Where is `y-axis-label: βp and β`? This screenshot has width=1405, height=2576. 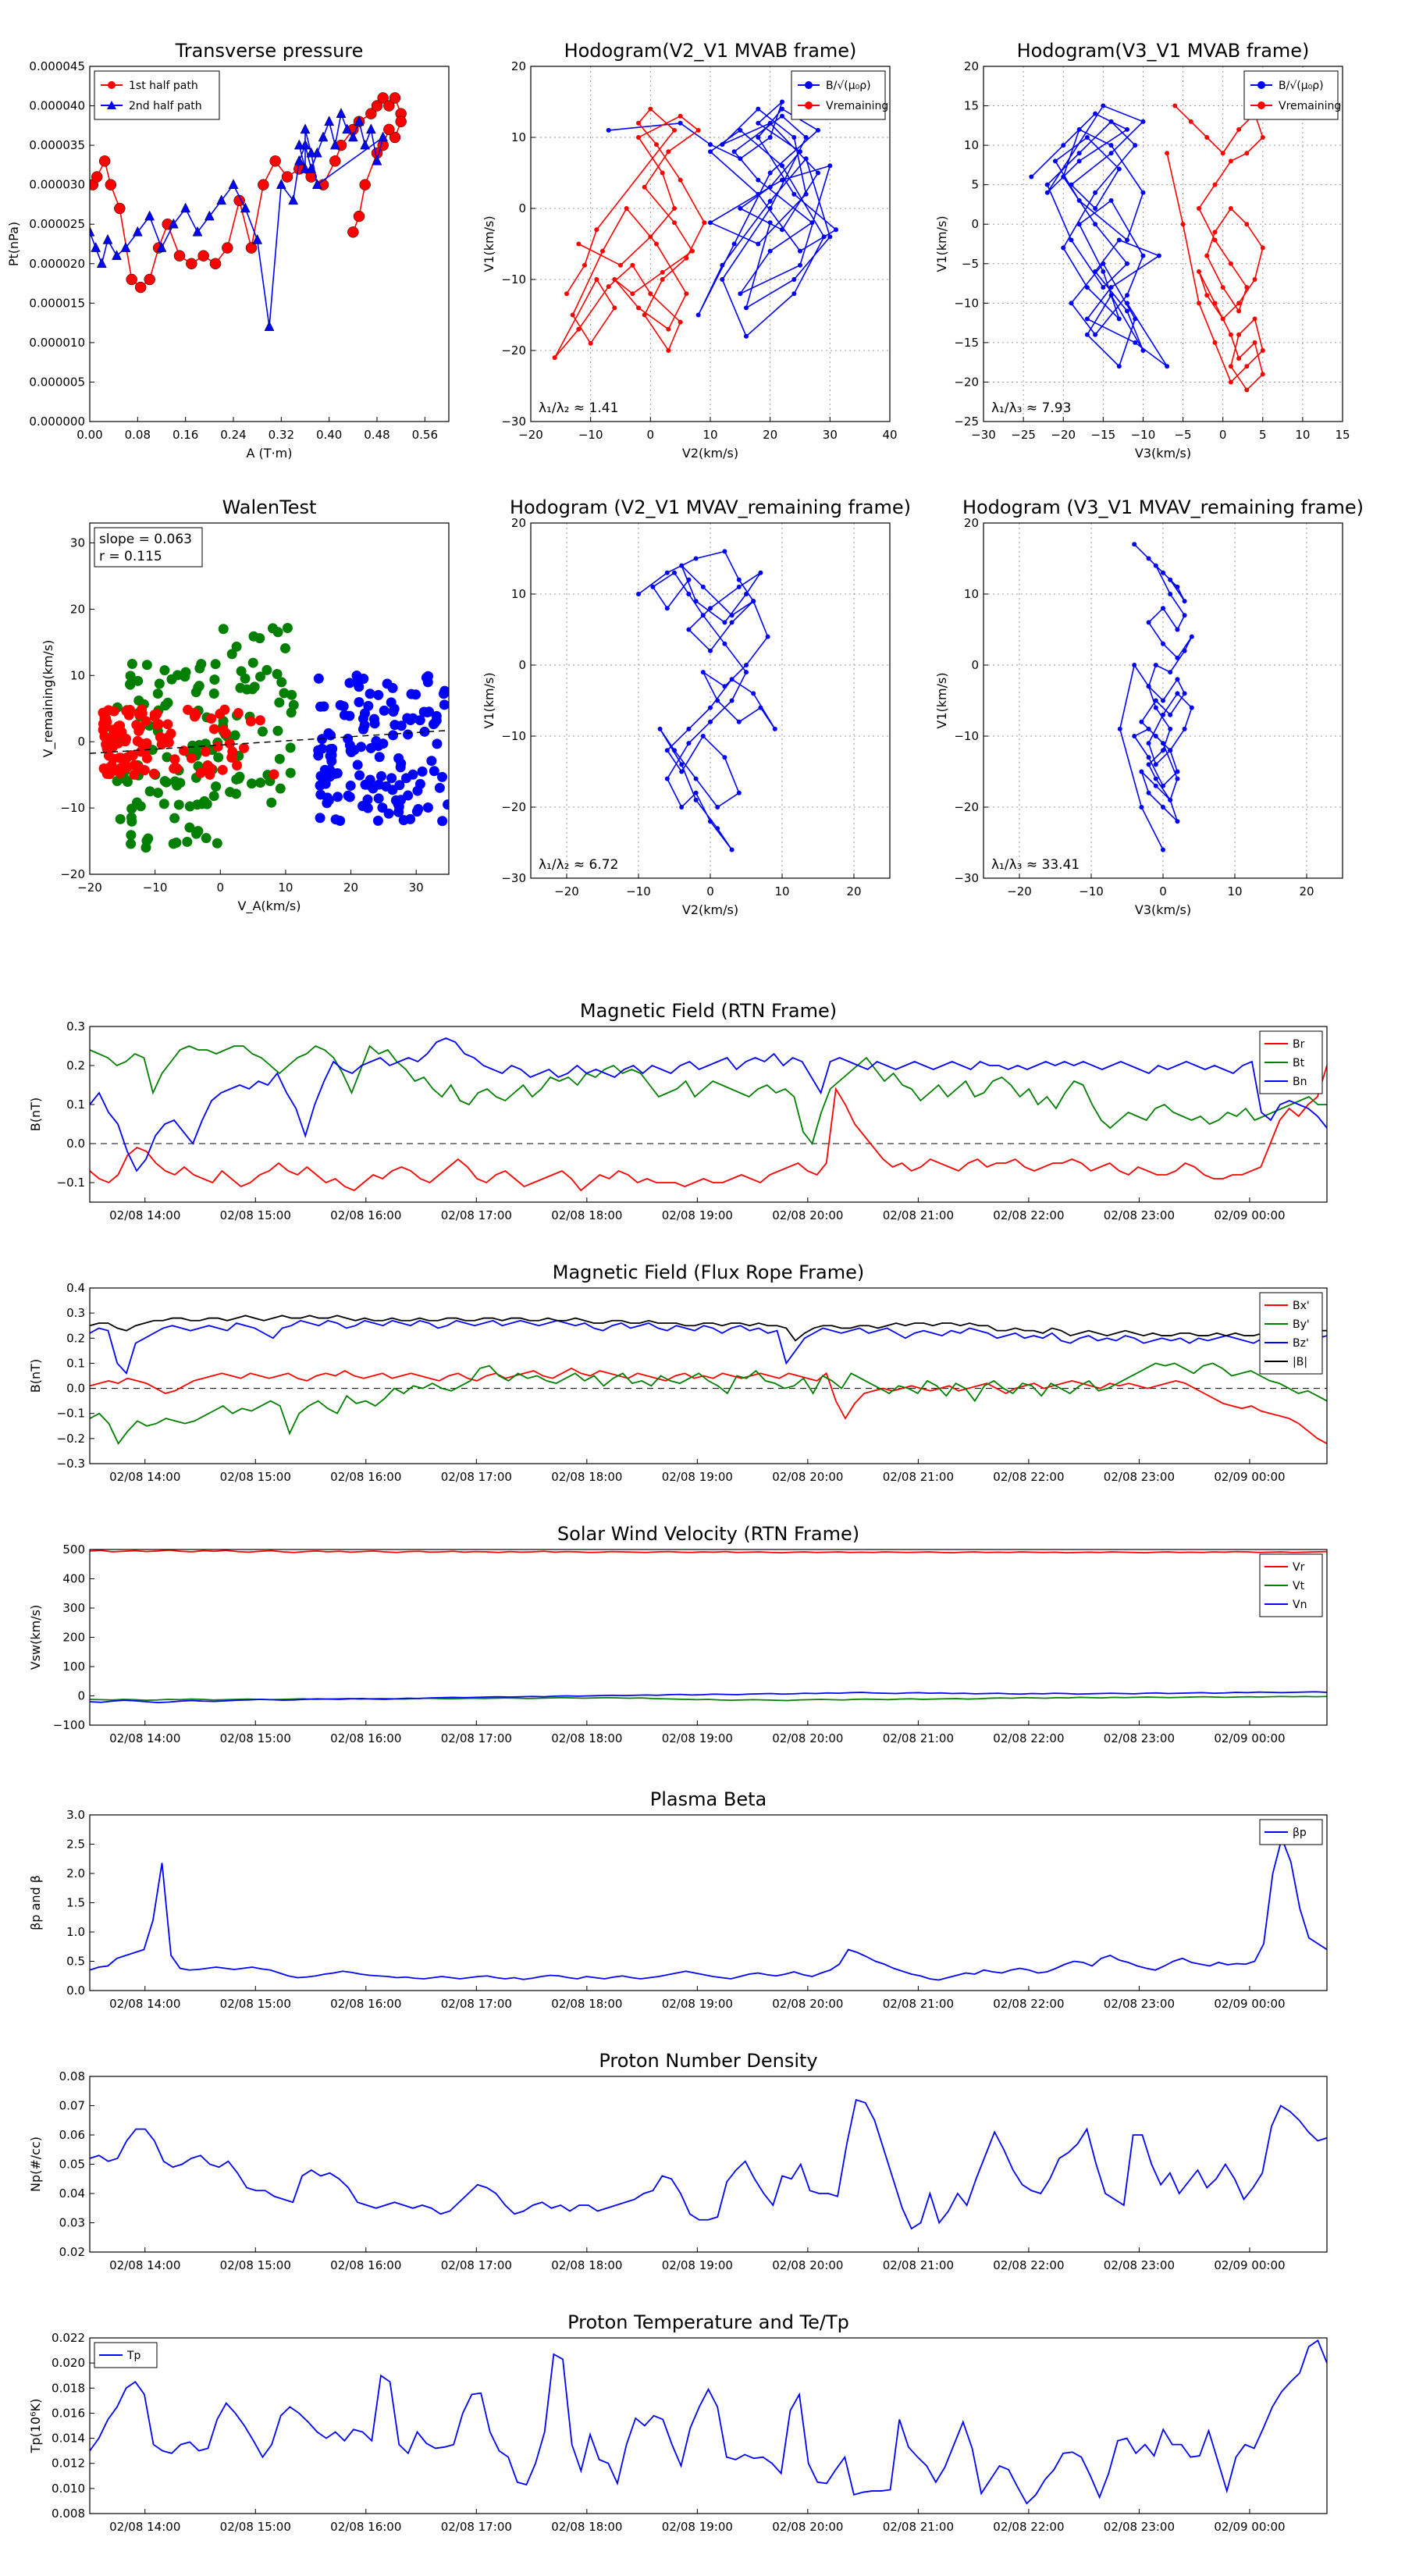 y-axis-label: βp and β is located at coordinates (36, 1902).